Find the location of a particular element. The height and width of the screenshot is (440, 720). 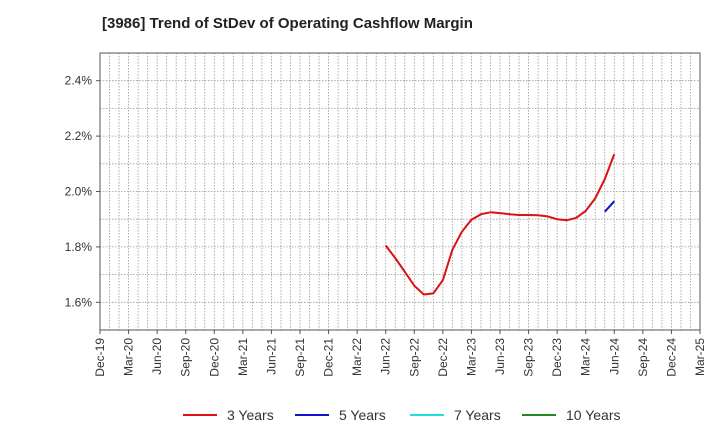

x-tick-label: Jun-23 is located at coordinates (500, 356).